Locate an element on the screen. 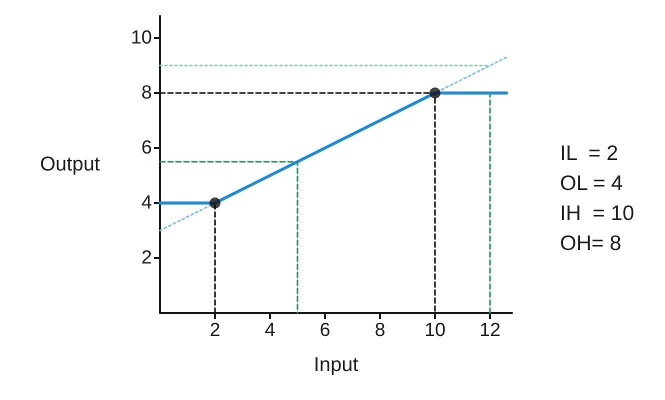 The height and width of the screenshot is (400, 665). text: IH = 10 is located at coordinates (597, 213).